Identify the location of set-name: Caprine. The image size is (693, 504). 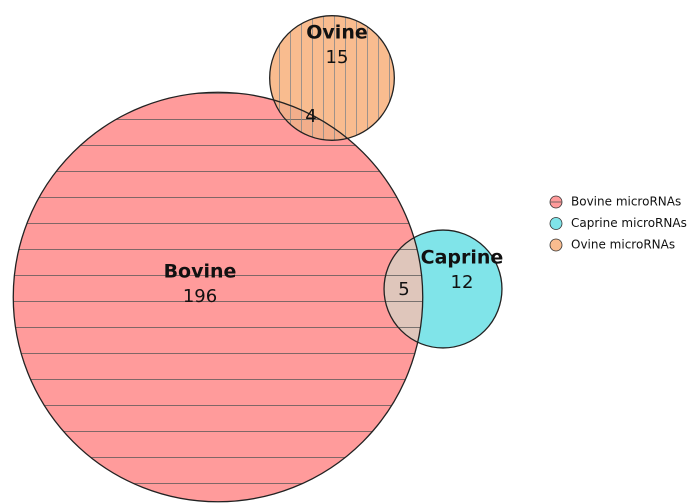
(462, 258).